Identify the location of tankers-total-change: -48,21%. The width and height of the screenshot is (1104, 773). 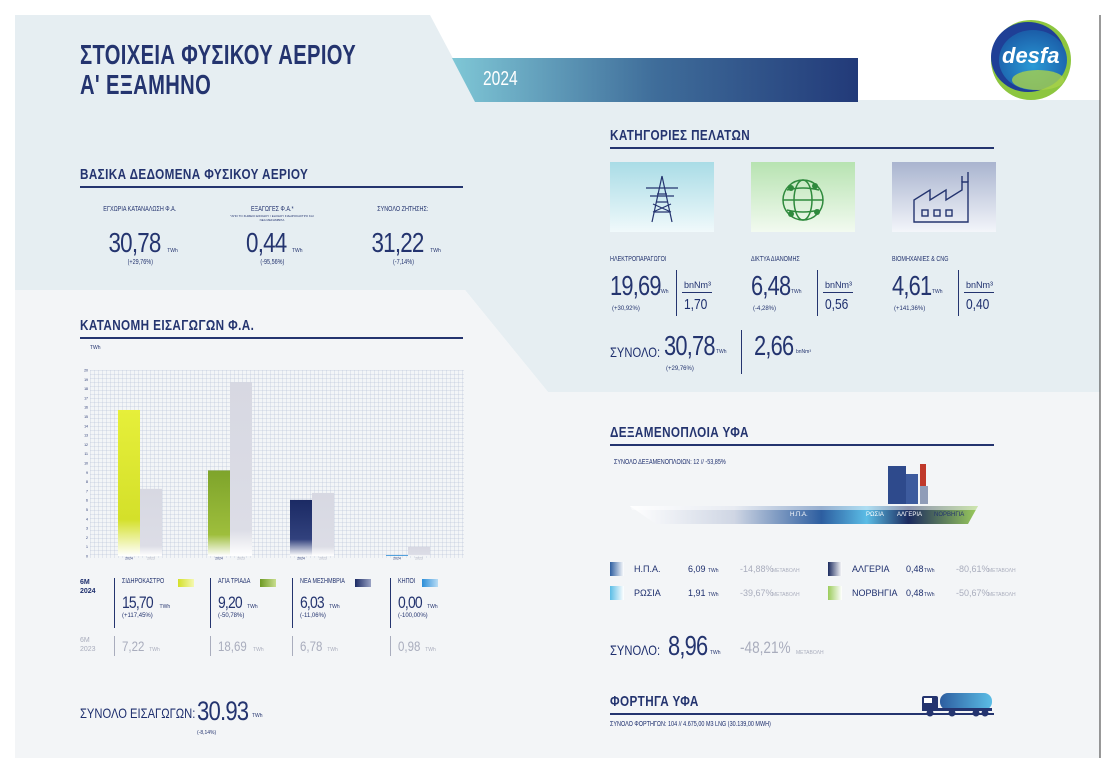
(765, 647).